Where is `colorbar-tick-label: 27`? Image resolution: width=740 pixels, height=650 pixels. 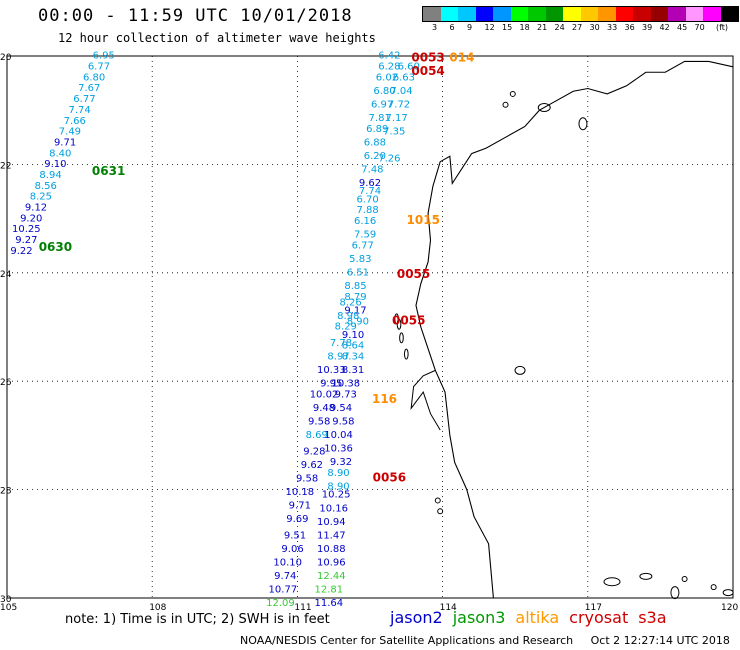
colorbar-tick-label: 27 is located at coordinates (577, 27).